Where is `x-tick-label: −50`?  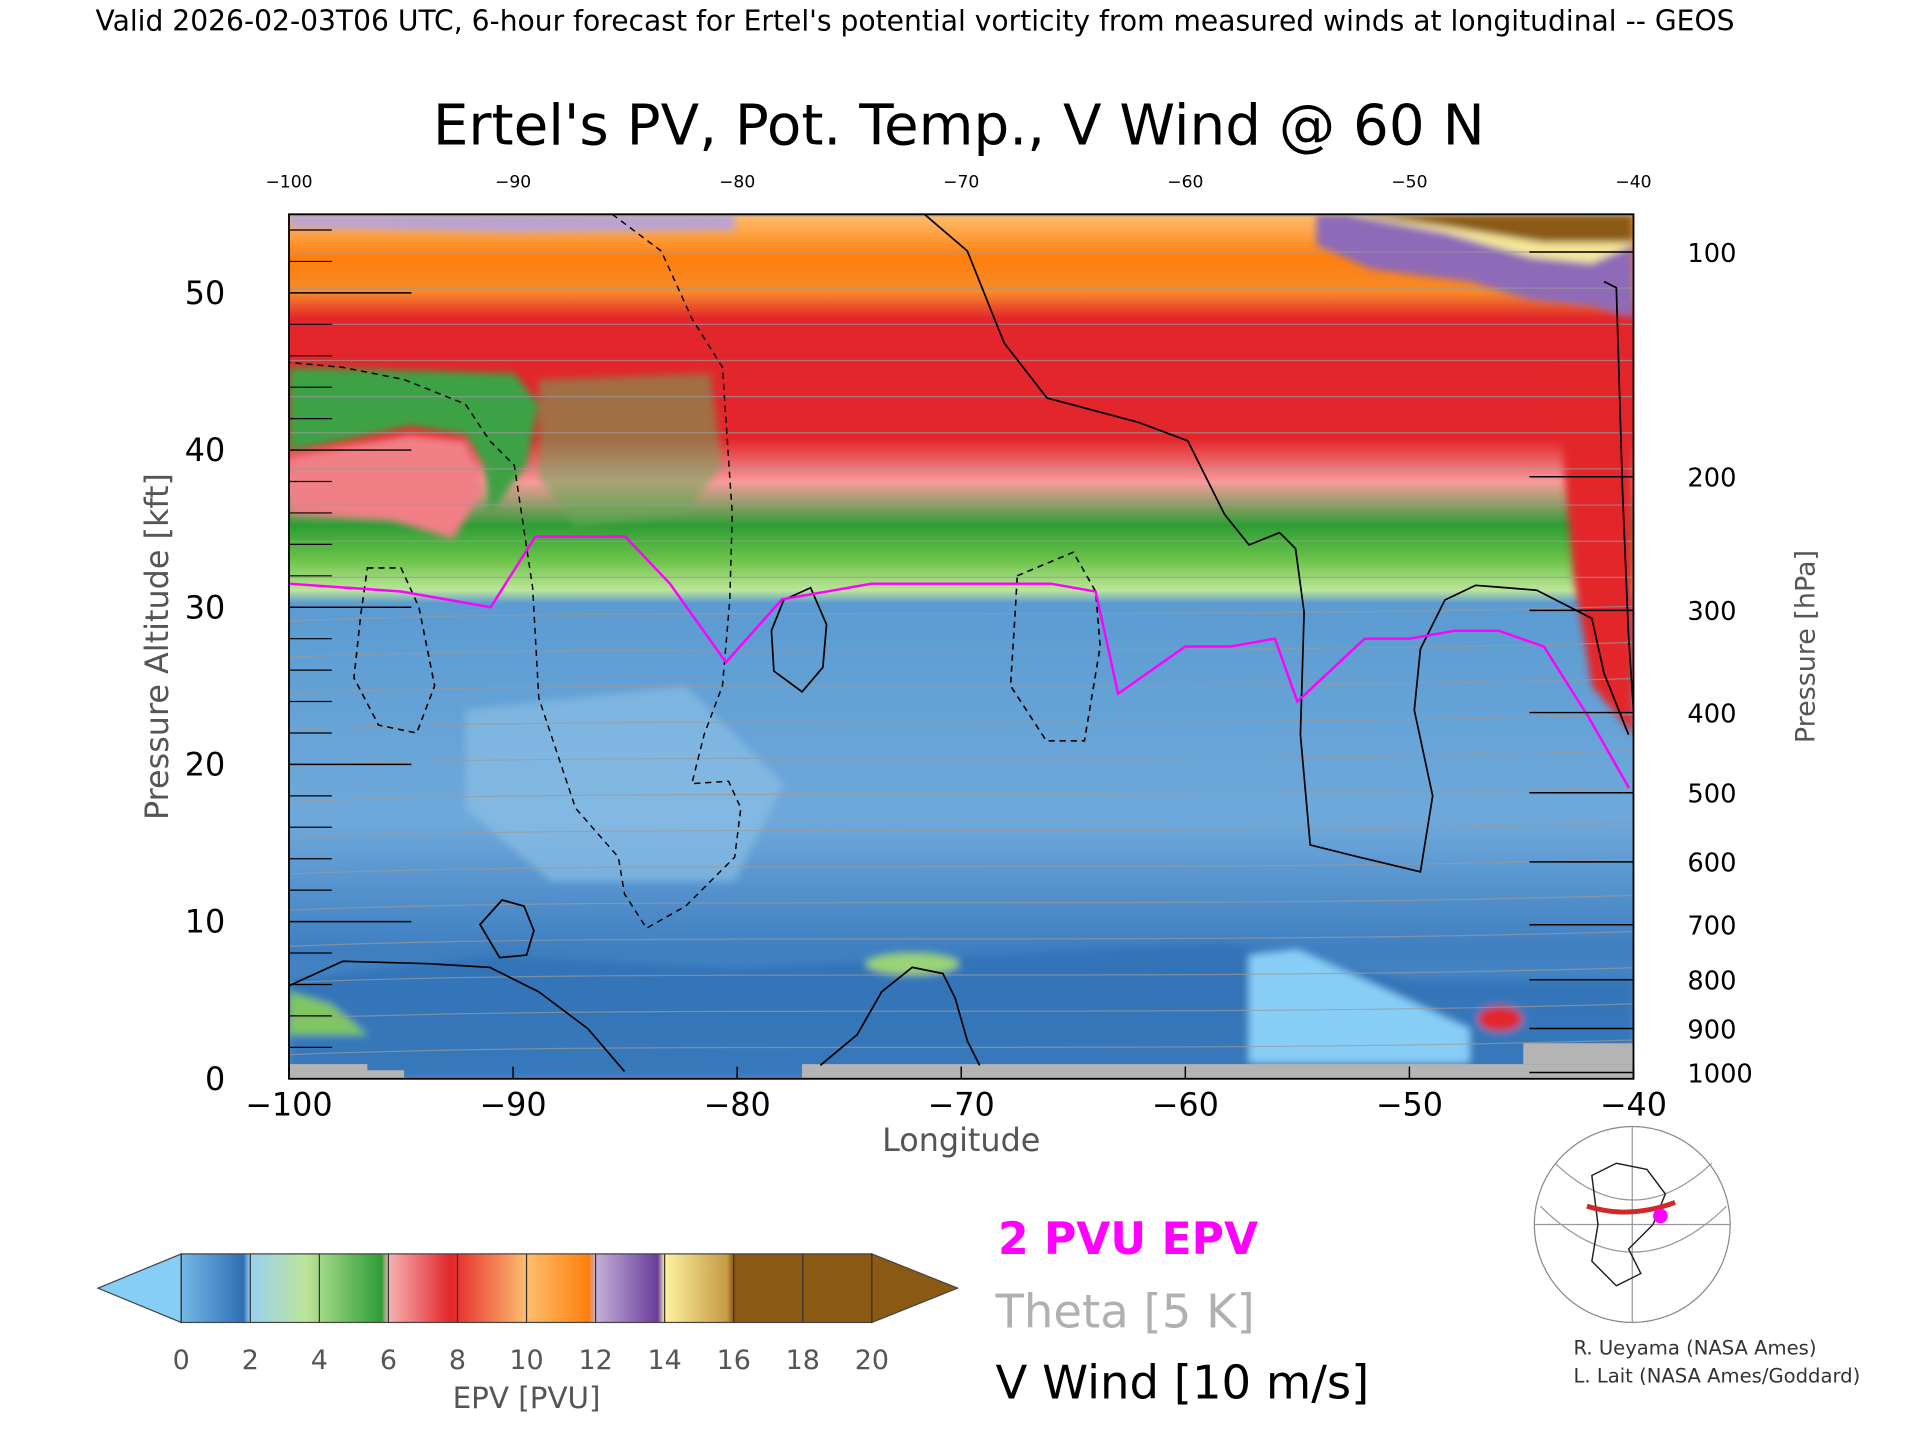 x-tick-label: −50 is located at coordinates (1409, 1105).